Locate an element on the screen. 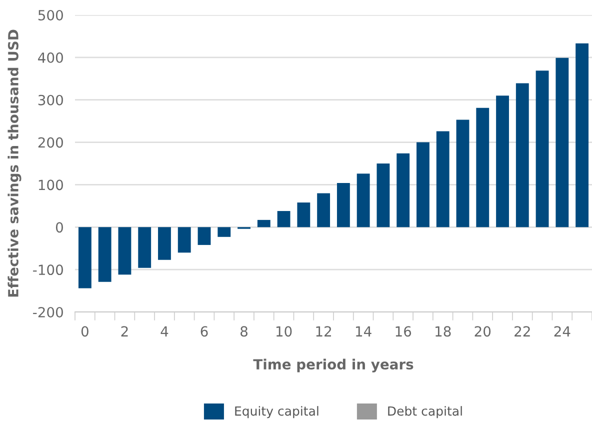  x-tick-label: 20 is located at coordinates (482, 331).